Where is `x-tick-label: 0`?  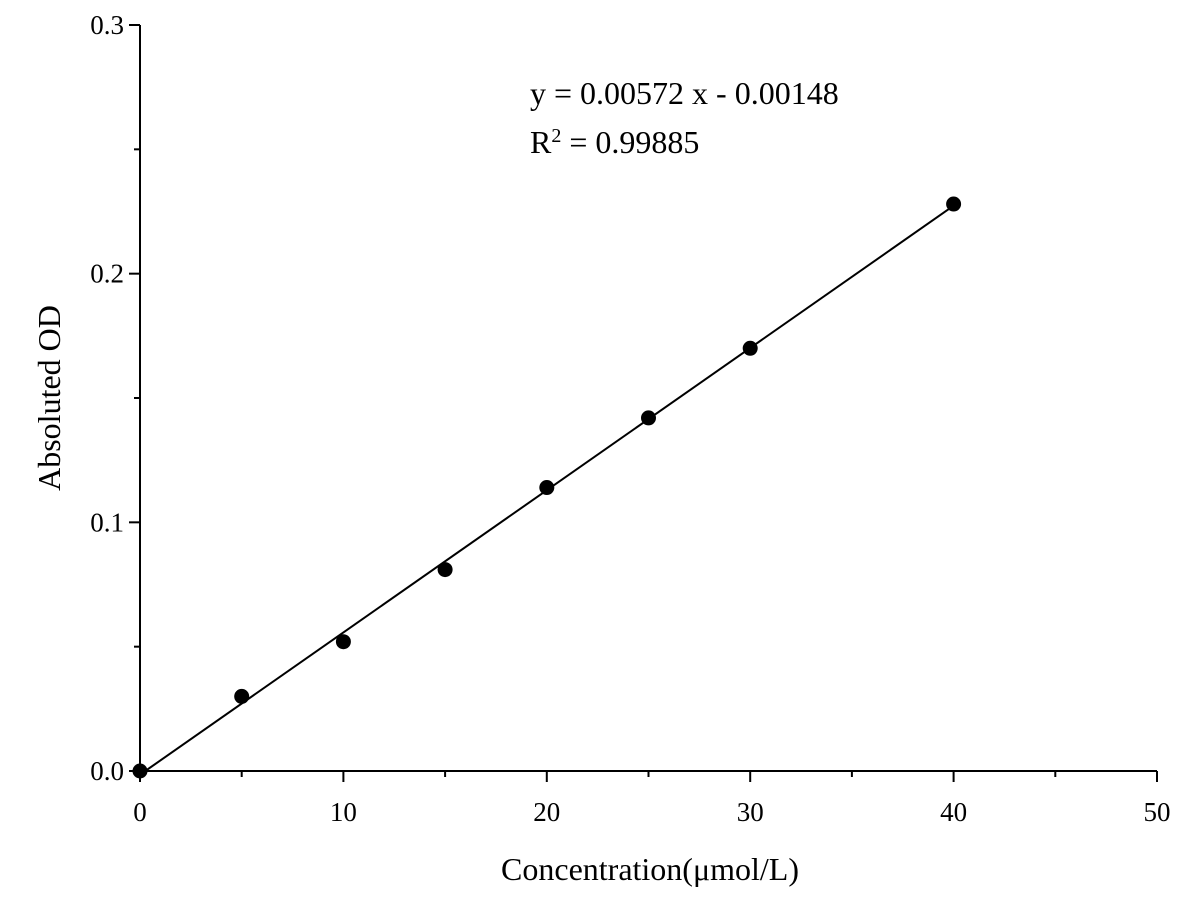 x-tick-label: 0 is located at coordinates (140, 812).